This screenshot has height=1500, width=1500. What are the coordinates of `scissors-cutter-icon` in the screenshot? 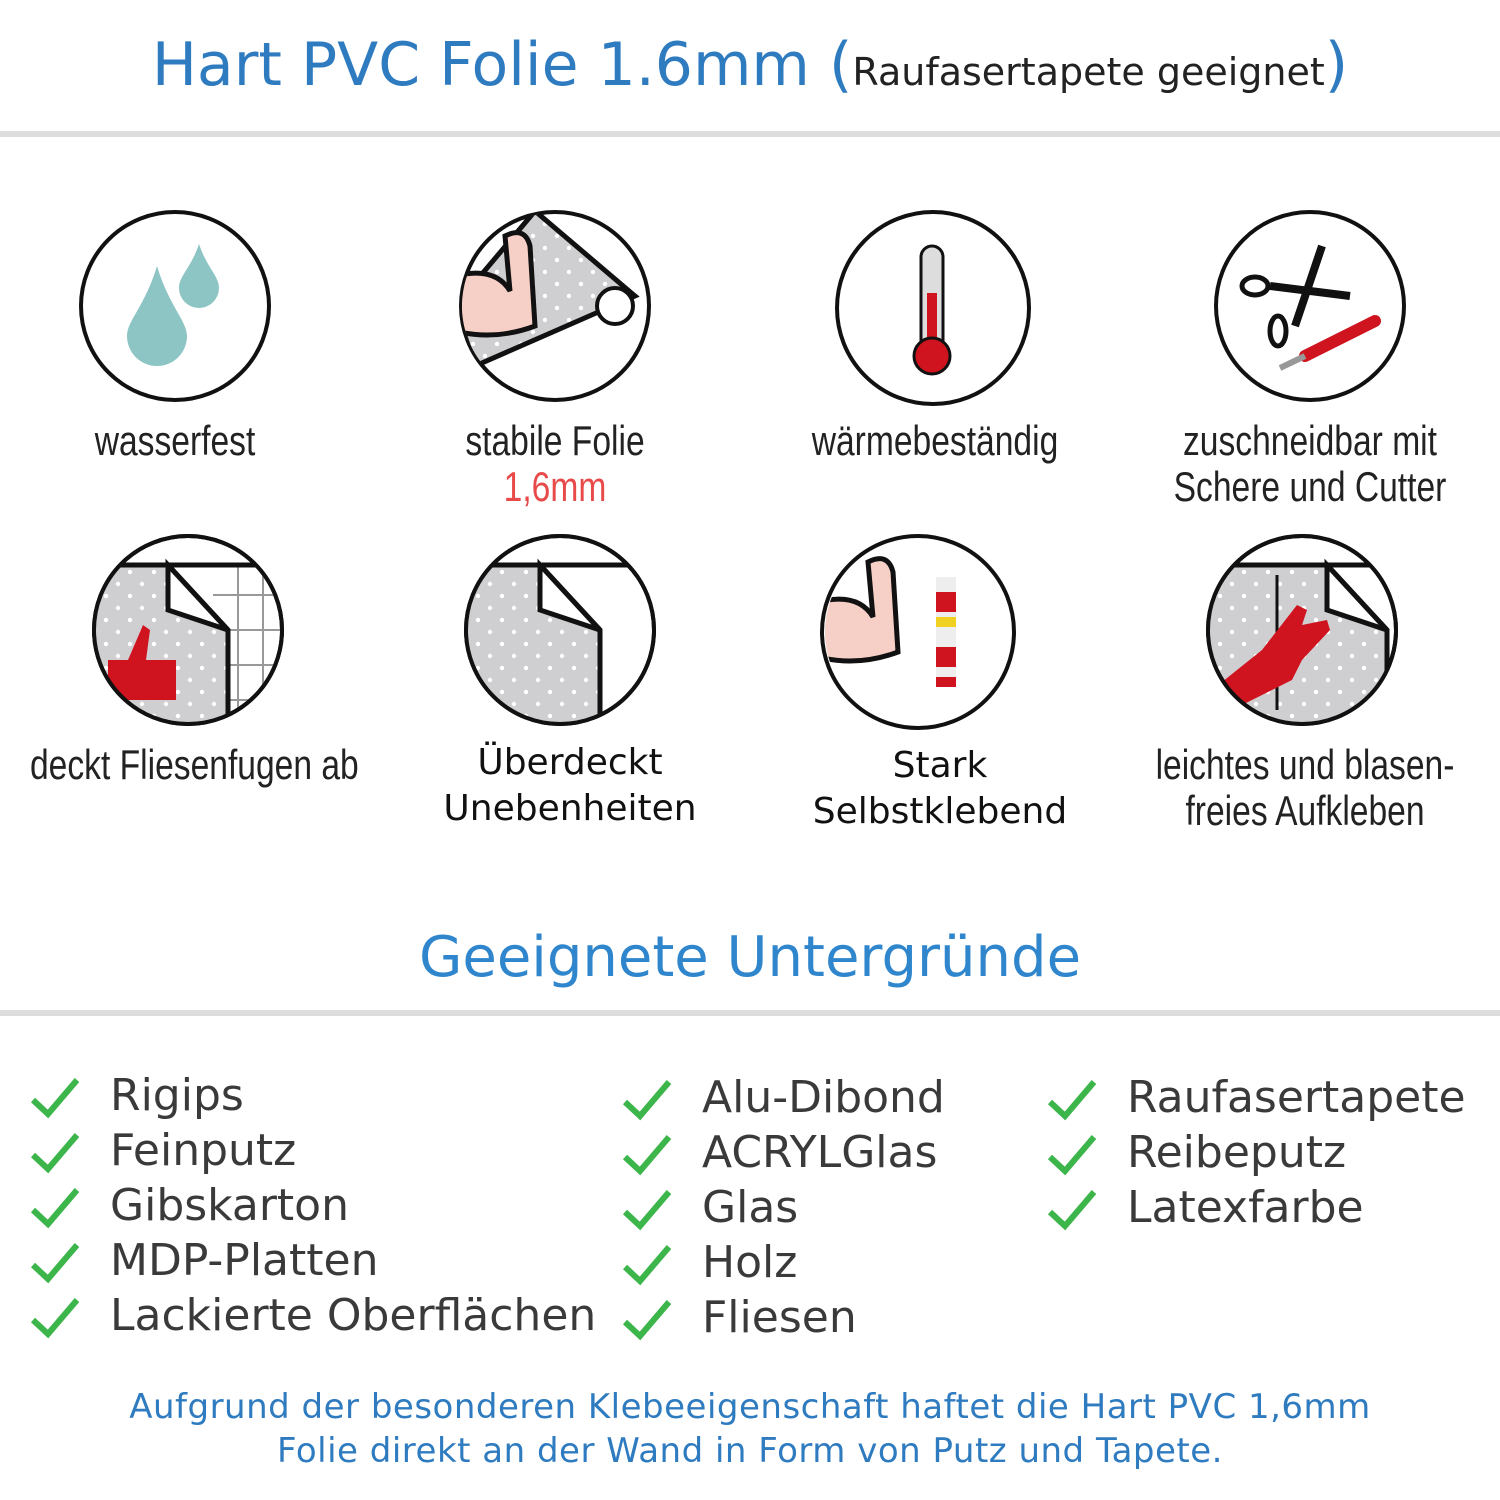 It's located at (1310, 306).